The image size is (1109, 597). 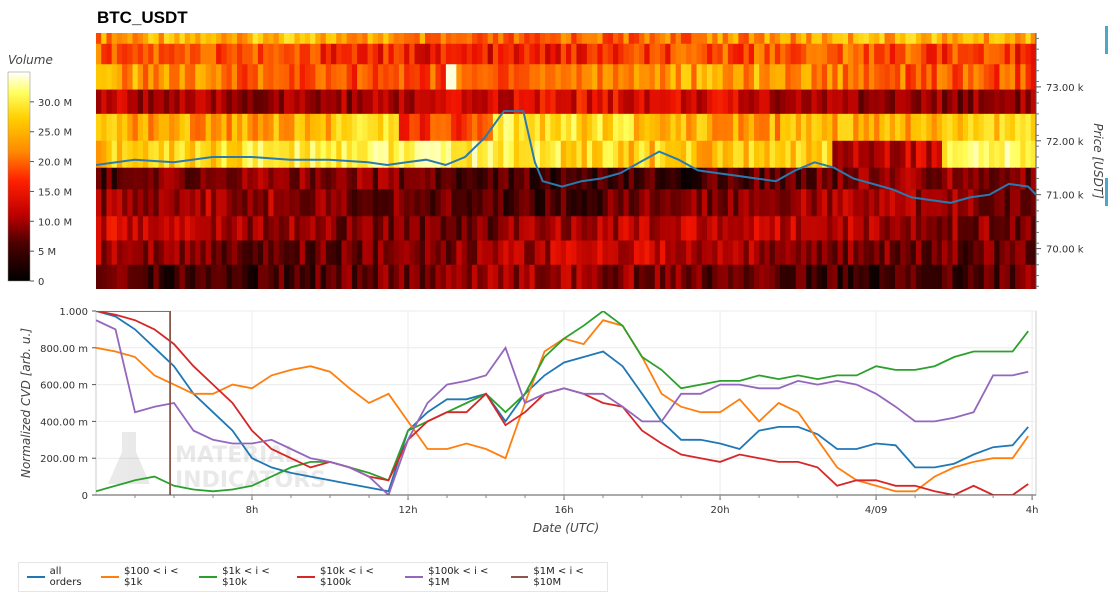 I want to click on legend-item-2: $1k < i < $10k, so click(x=241, y=577).